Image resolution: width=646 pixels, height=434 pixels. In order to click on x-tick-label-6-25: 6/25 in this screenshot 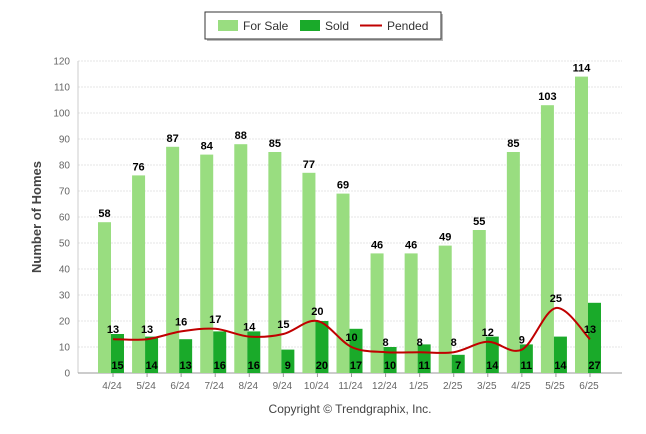, I will do `click(589, 386)`.